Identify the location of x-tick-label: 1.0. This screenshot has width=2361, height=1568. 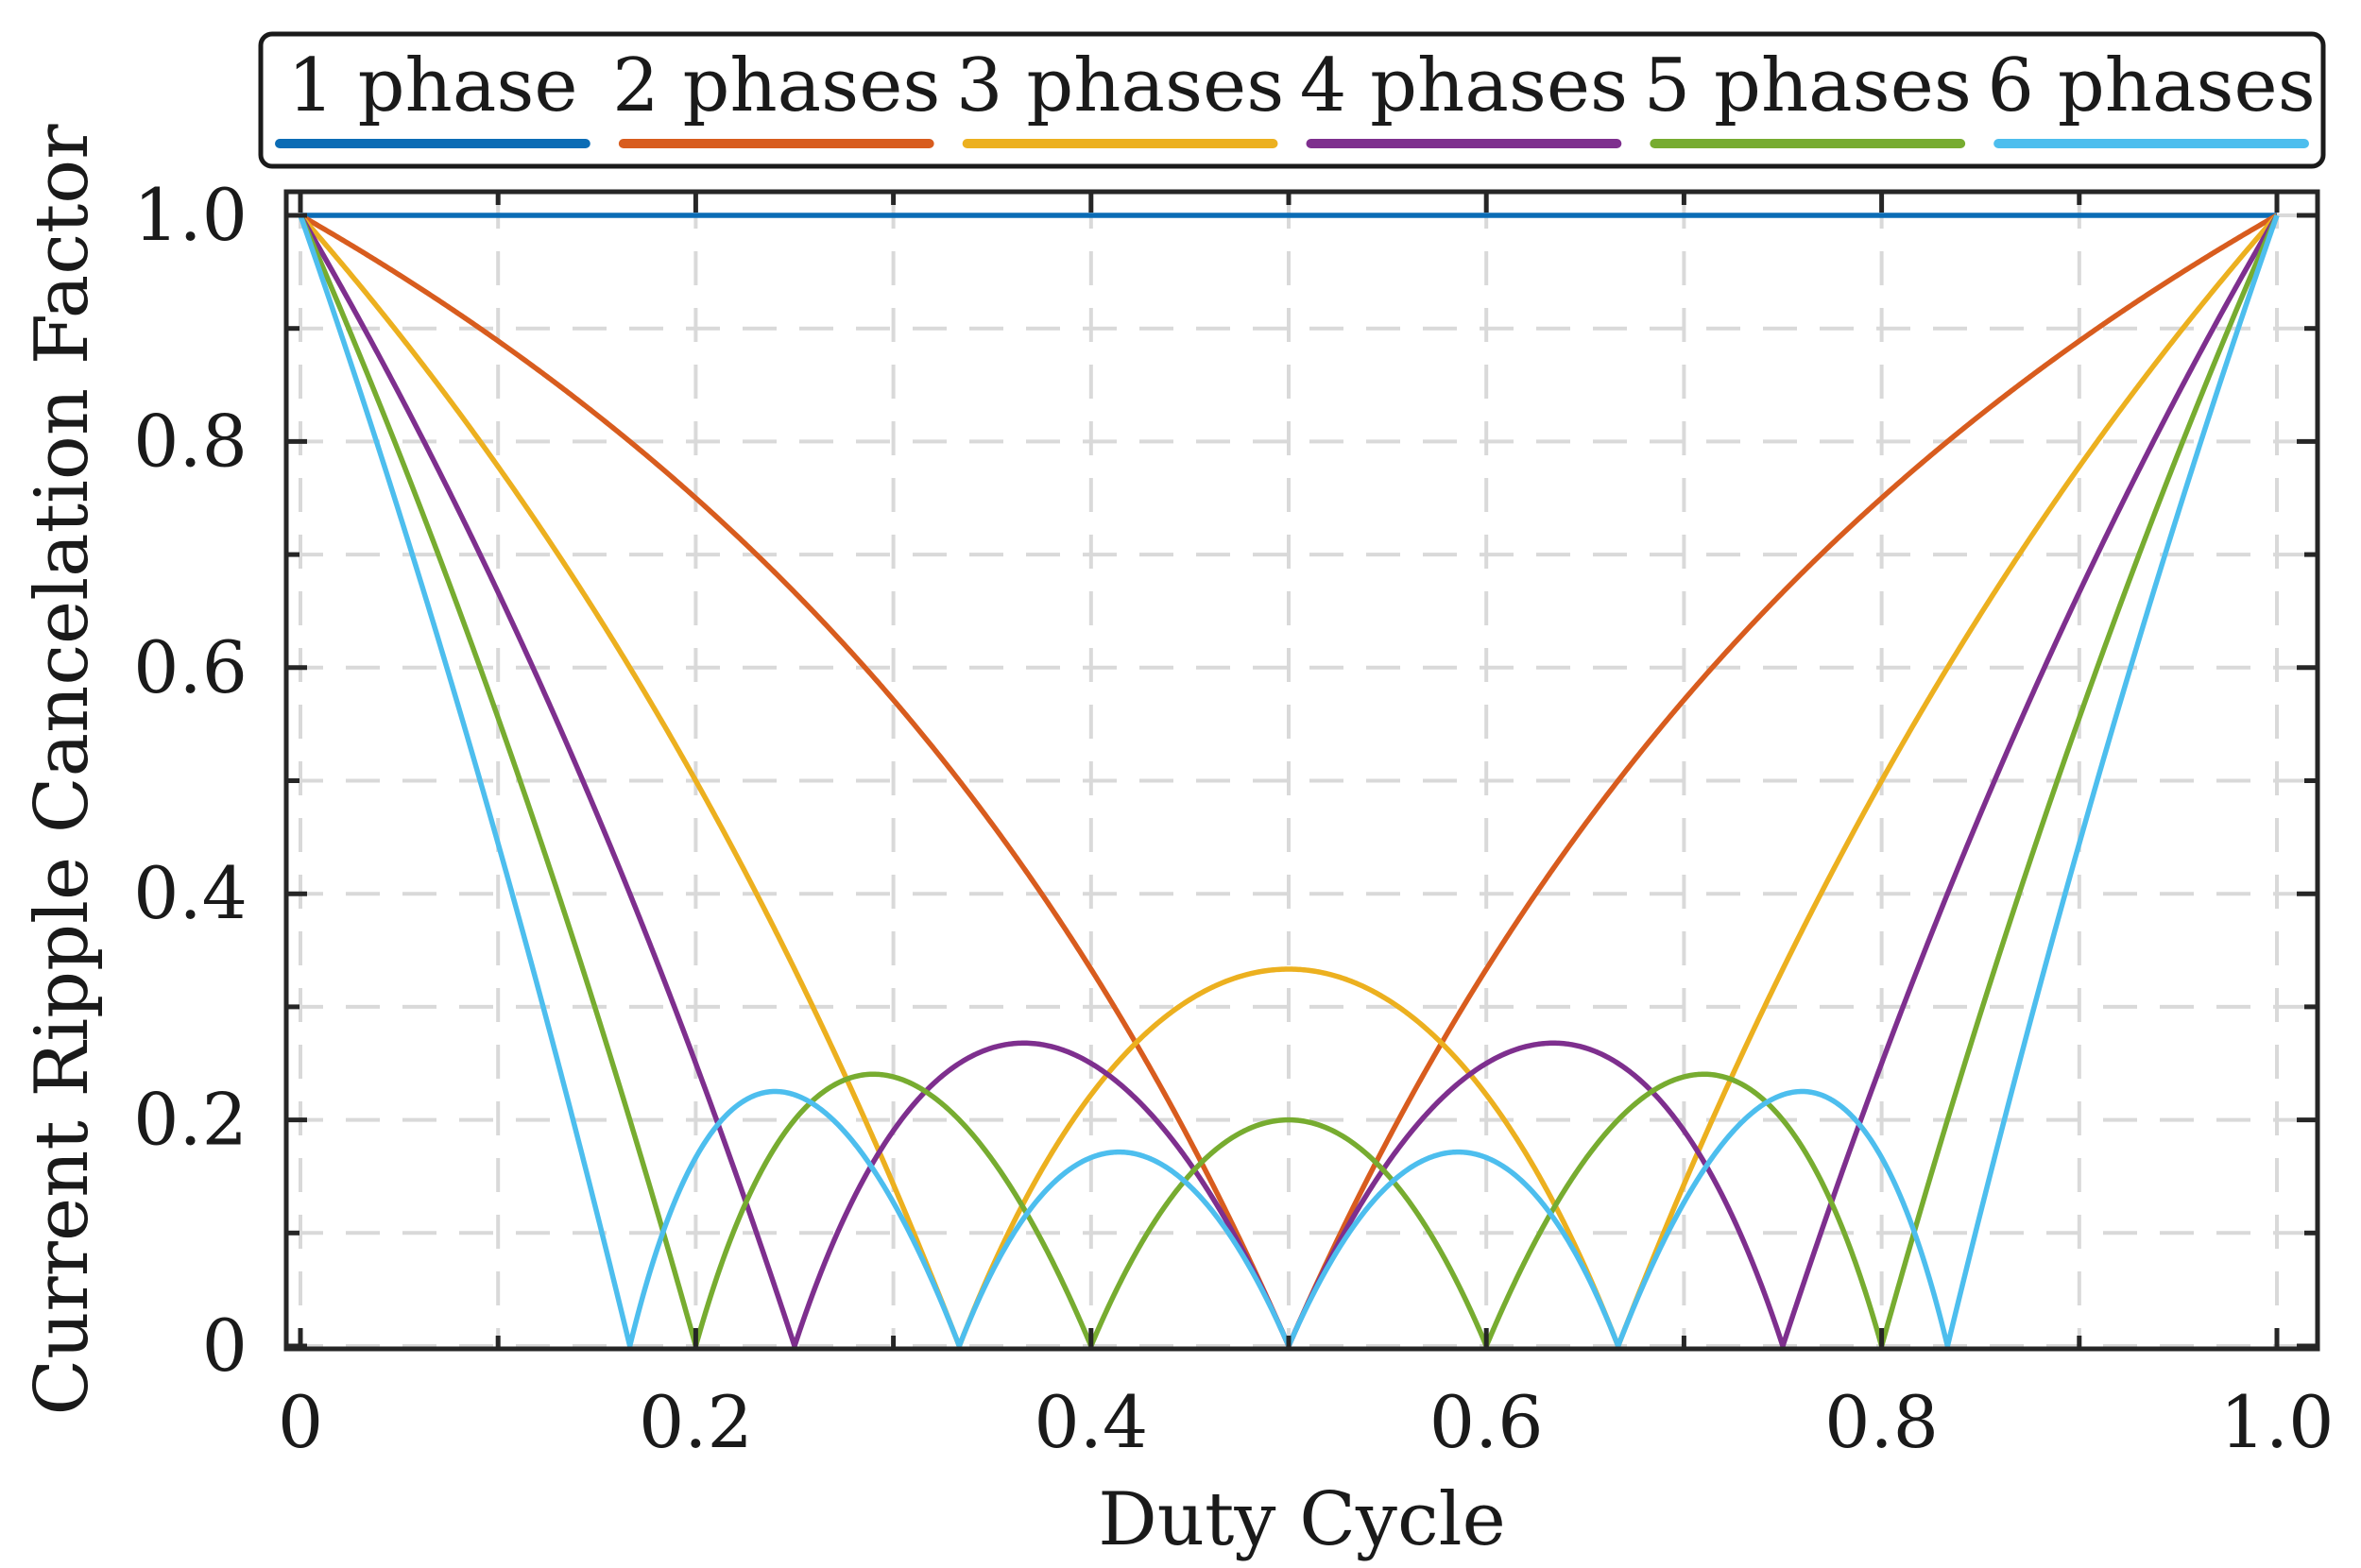
(2277, 1422).